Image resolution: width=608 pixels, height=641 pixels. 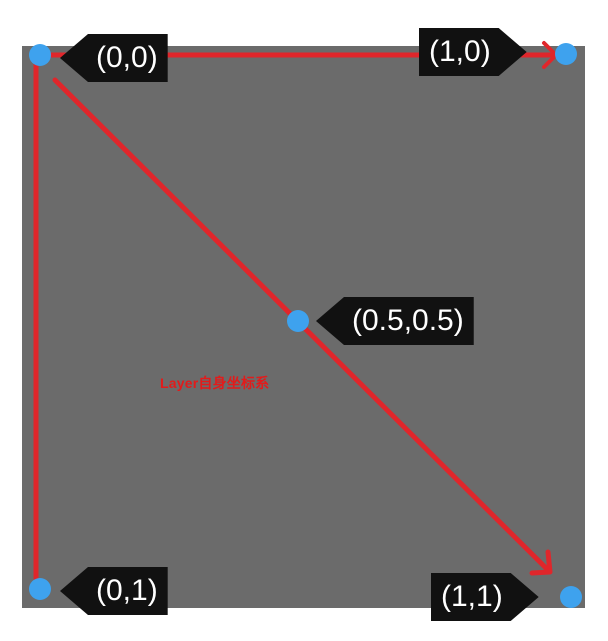 I want to click on bottom-right-point, so click(x=571, y=597).